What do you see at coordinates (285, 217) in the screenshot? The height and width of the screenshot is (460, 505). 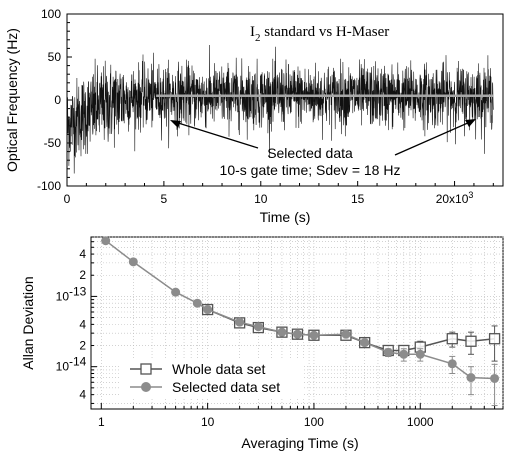 I see `top-x-axis-label: Time (s)` at bounding box center [285, 217].